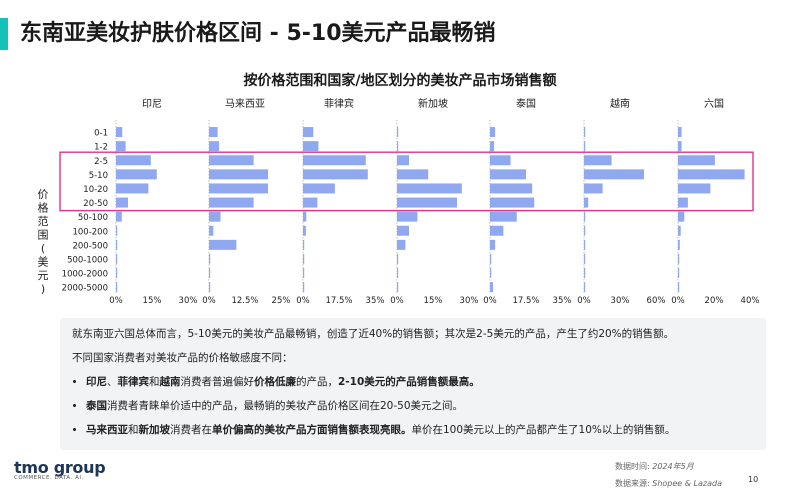 This screenshot has height=500, width=800. Describe the element at coordinates (687, 483) in the screenshot. I see `source-value: Shopee & Lazada` at that location.